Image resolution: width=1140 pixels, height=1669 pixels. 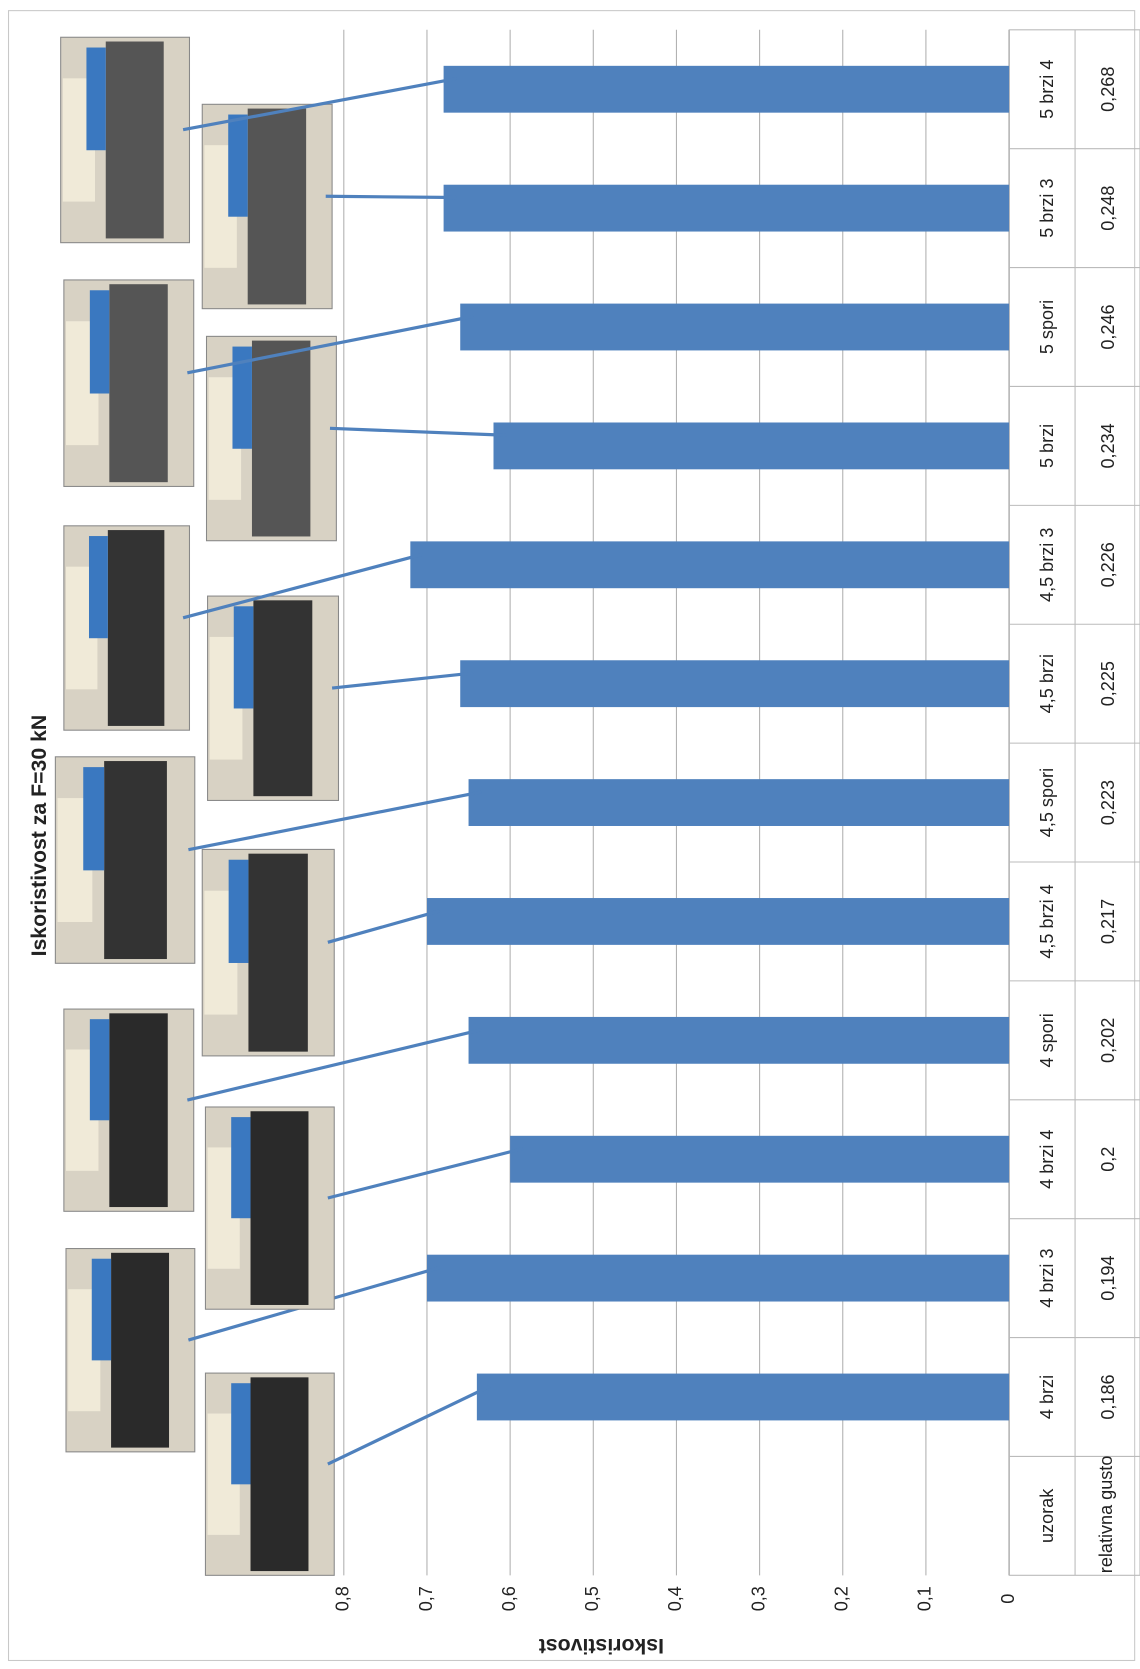 I want to click on density-label: 0,248, so click(x=1108, y=208).